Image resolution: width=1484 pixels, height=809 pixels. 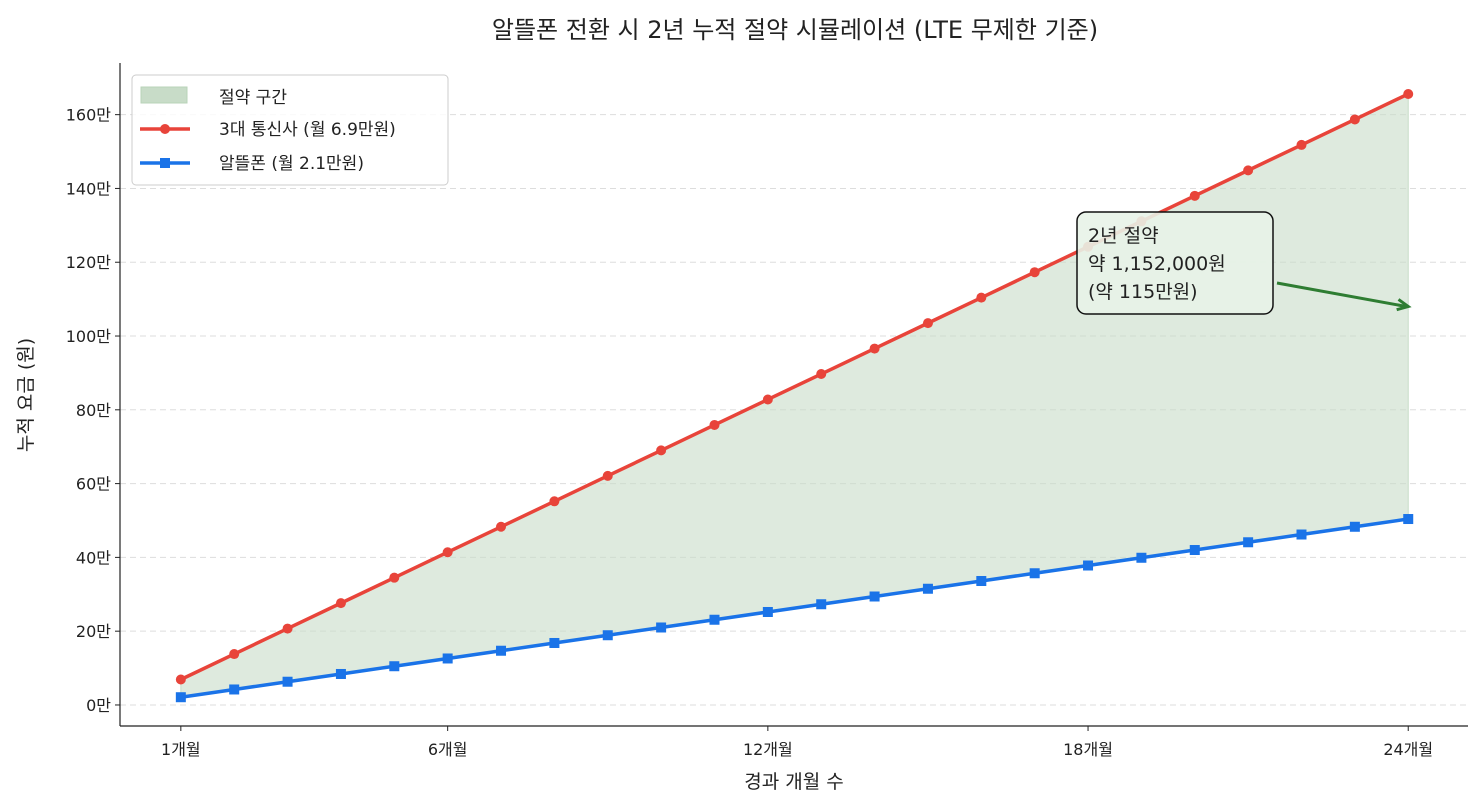 I want to click on y-tick-label: 0만, so click(x=98, y=705).